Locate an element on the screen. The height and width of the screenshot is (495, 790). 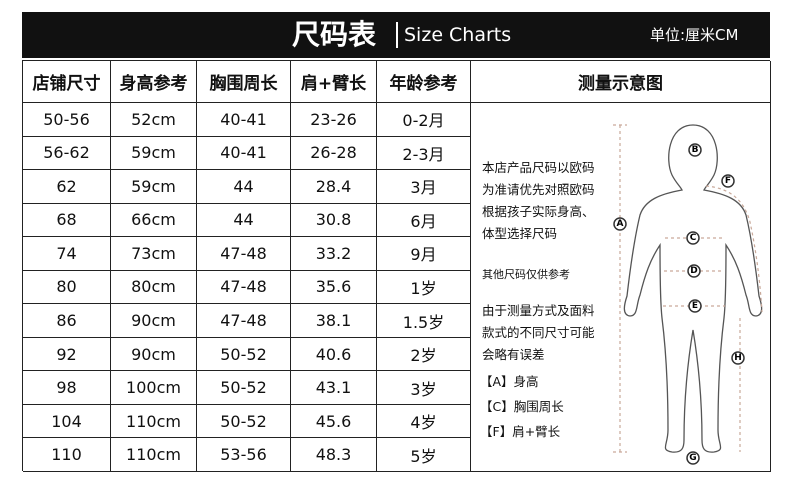
marker-label: G is located at coordinates (692, 458).